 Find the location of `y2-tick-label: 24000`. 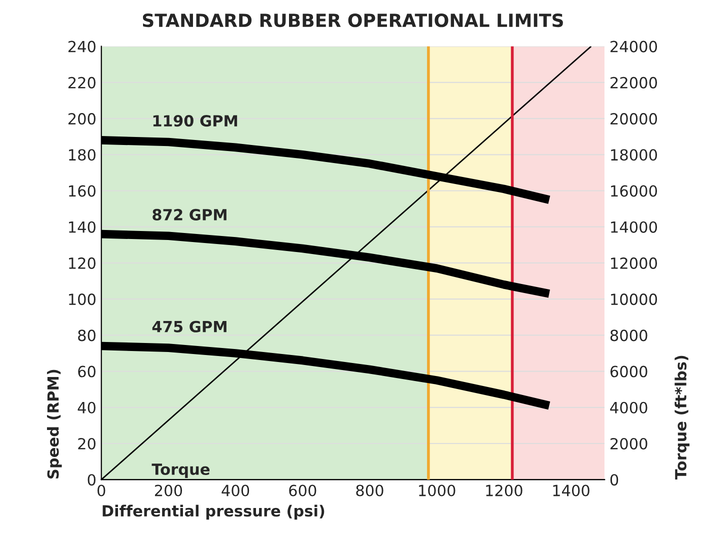

y2-tick-label: 24000 is located at coordinates (633, 46).